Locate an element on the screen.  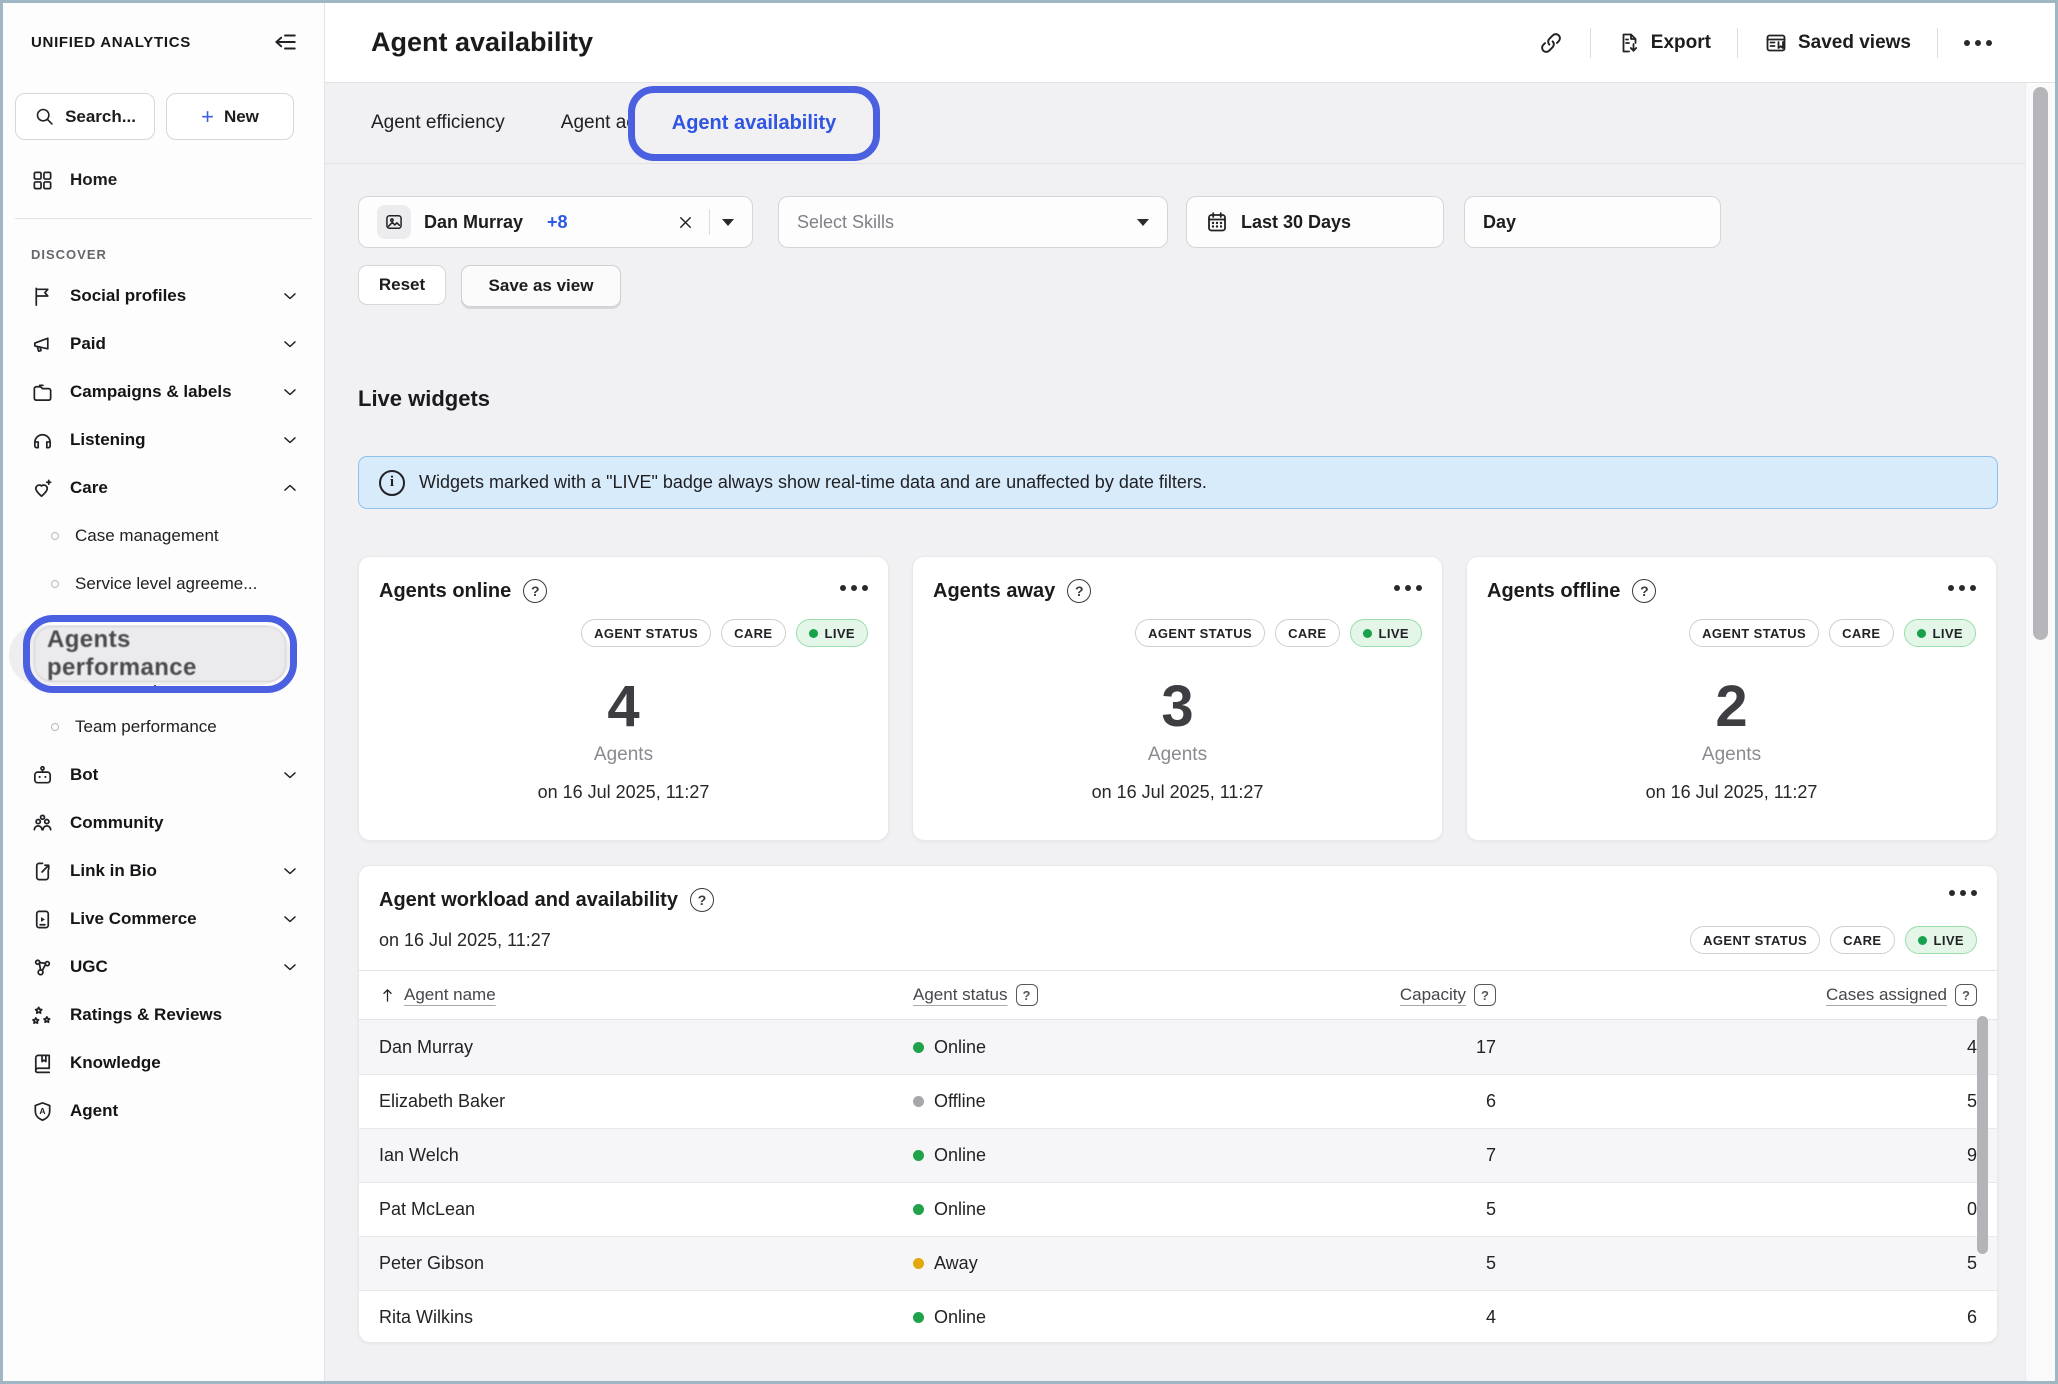
agents-performance-annotation: Agents performance is located at coordinates (160, 654).